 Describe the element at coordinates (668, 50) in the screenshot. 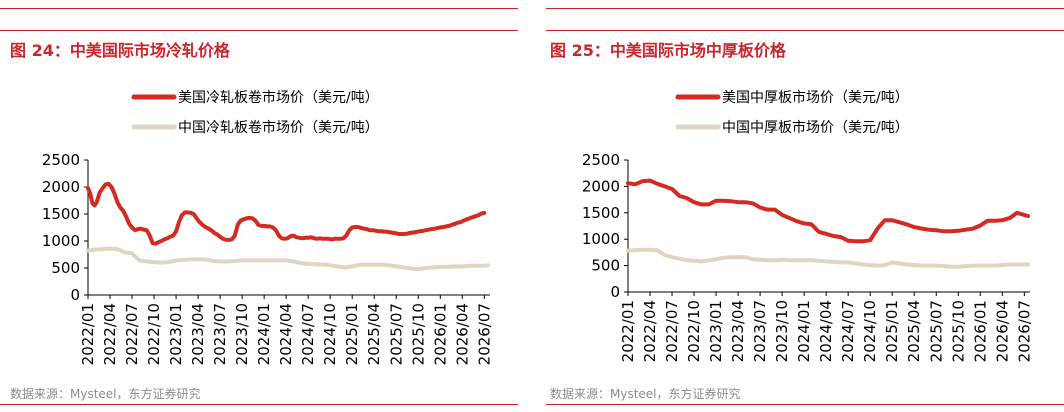

I see `right-figure-title: 图 25：中美国际市场中厚板价格` at that location.